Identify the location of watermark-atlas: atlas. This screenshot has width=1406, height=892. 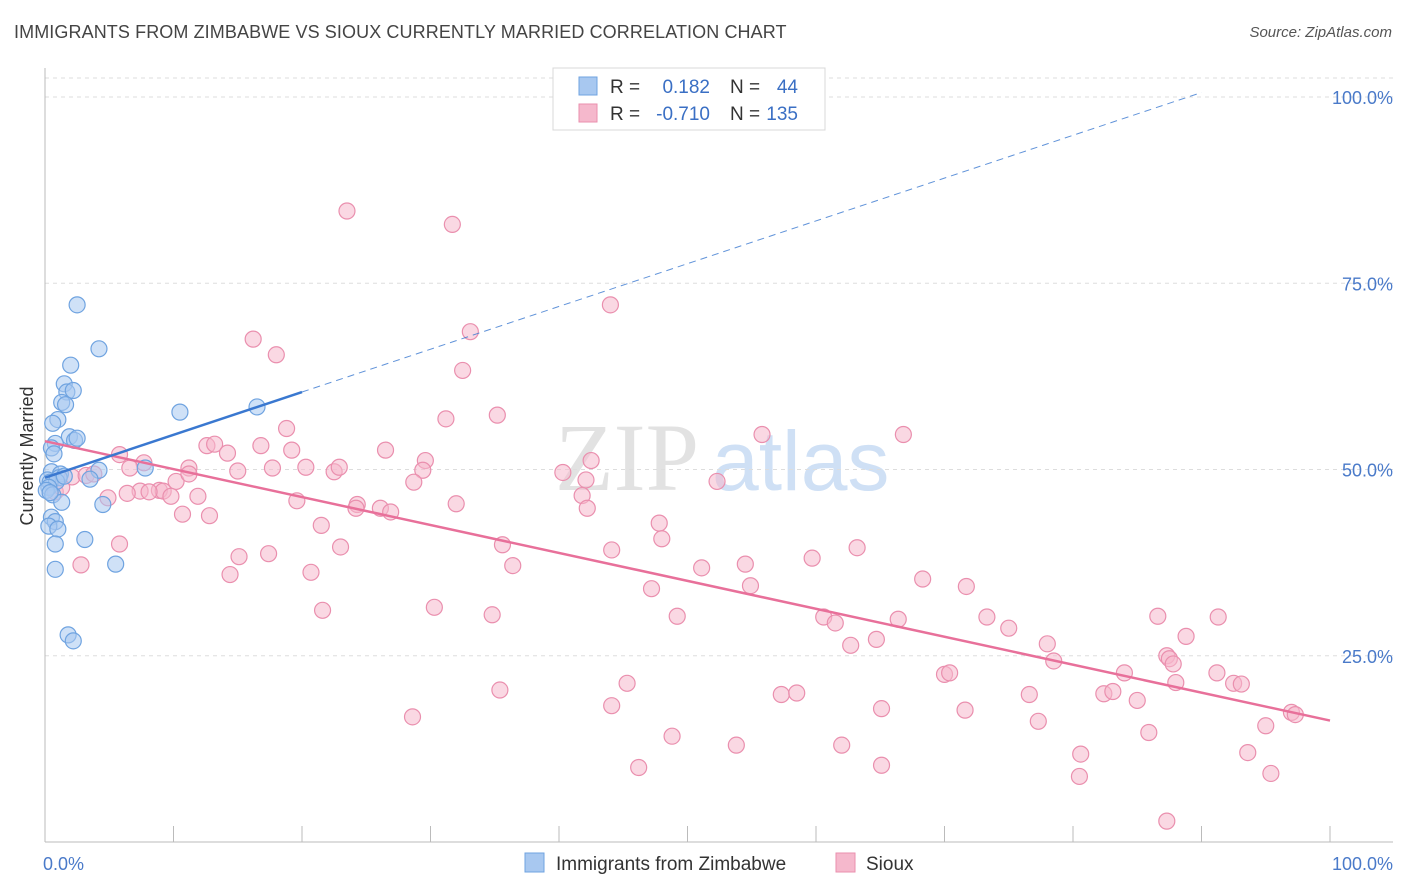
(800, 461).